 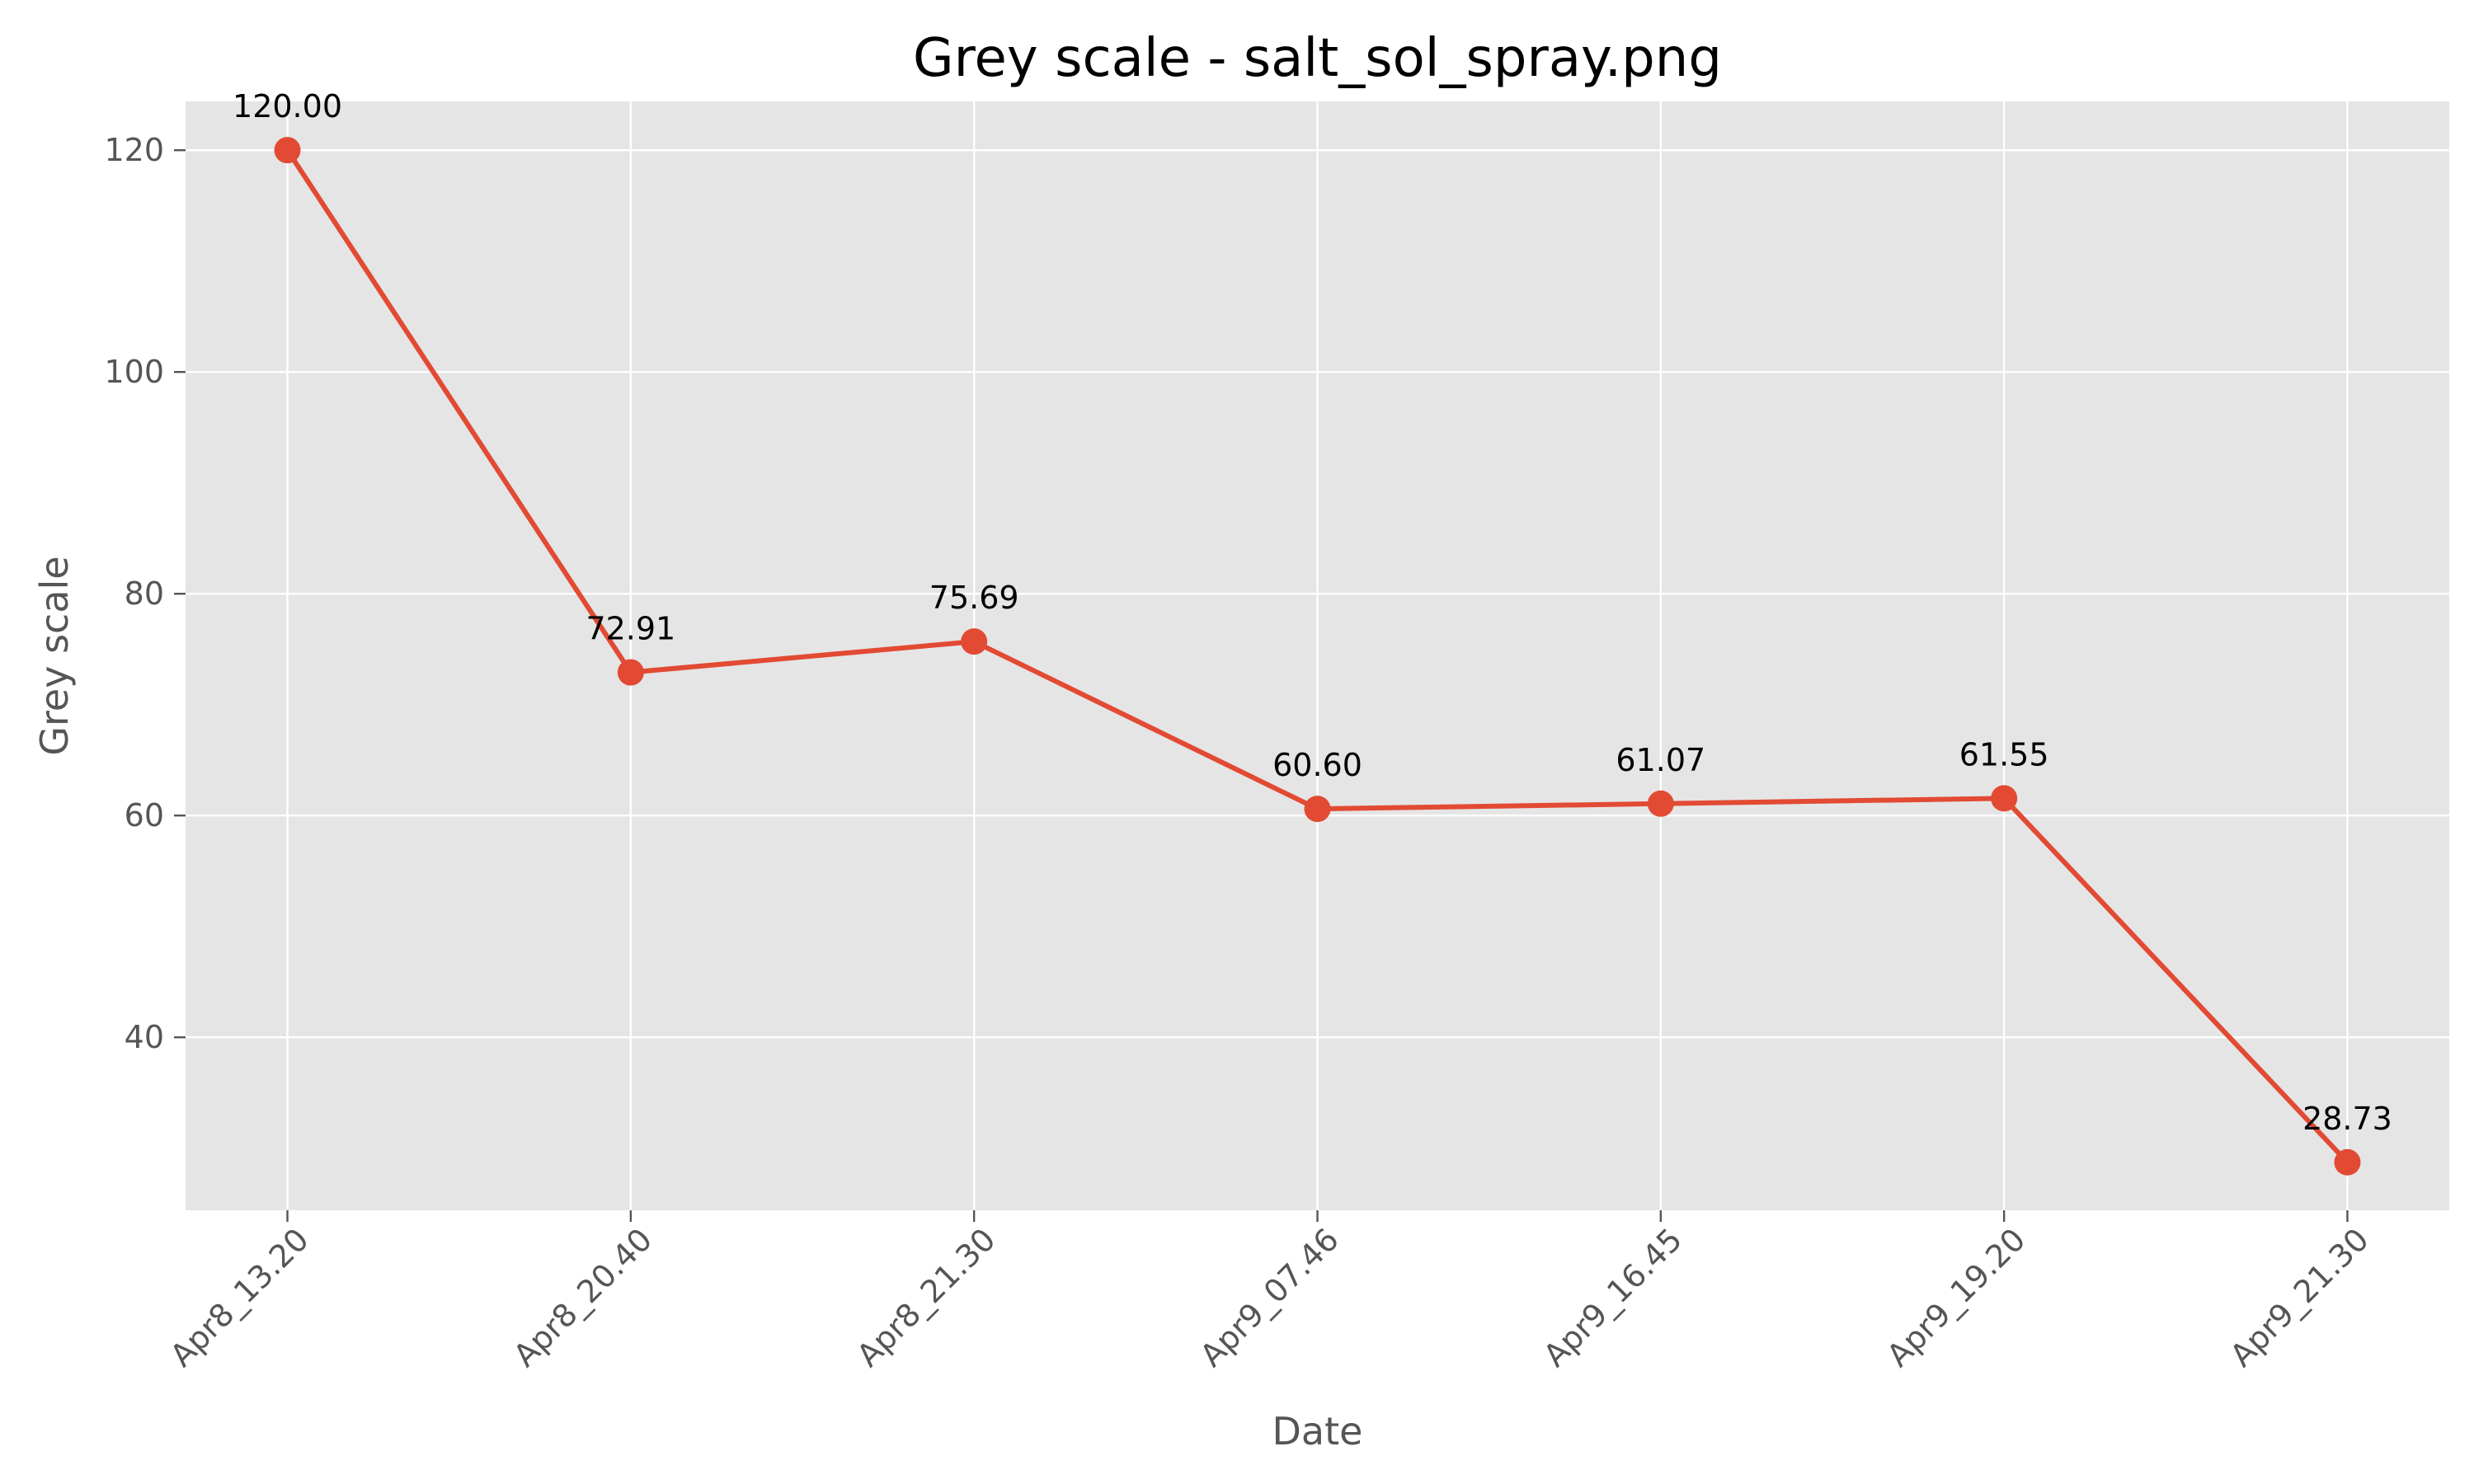 I want to click on x-axis-label: Date, so click(x=1317, y=1431).